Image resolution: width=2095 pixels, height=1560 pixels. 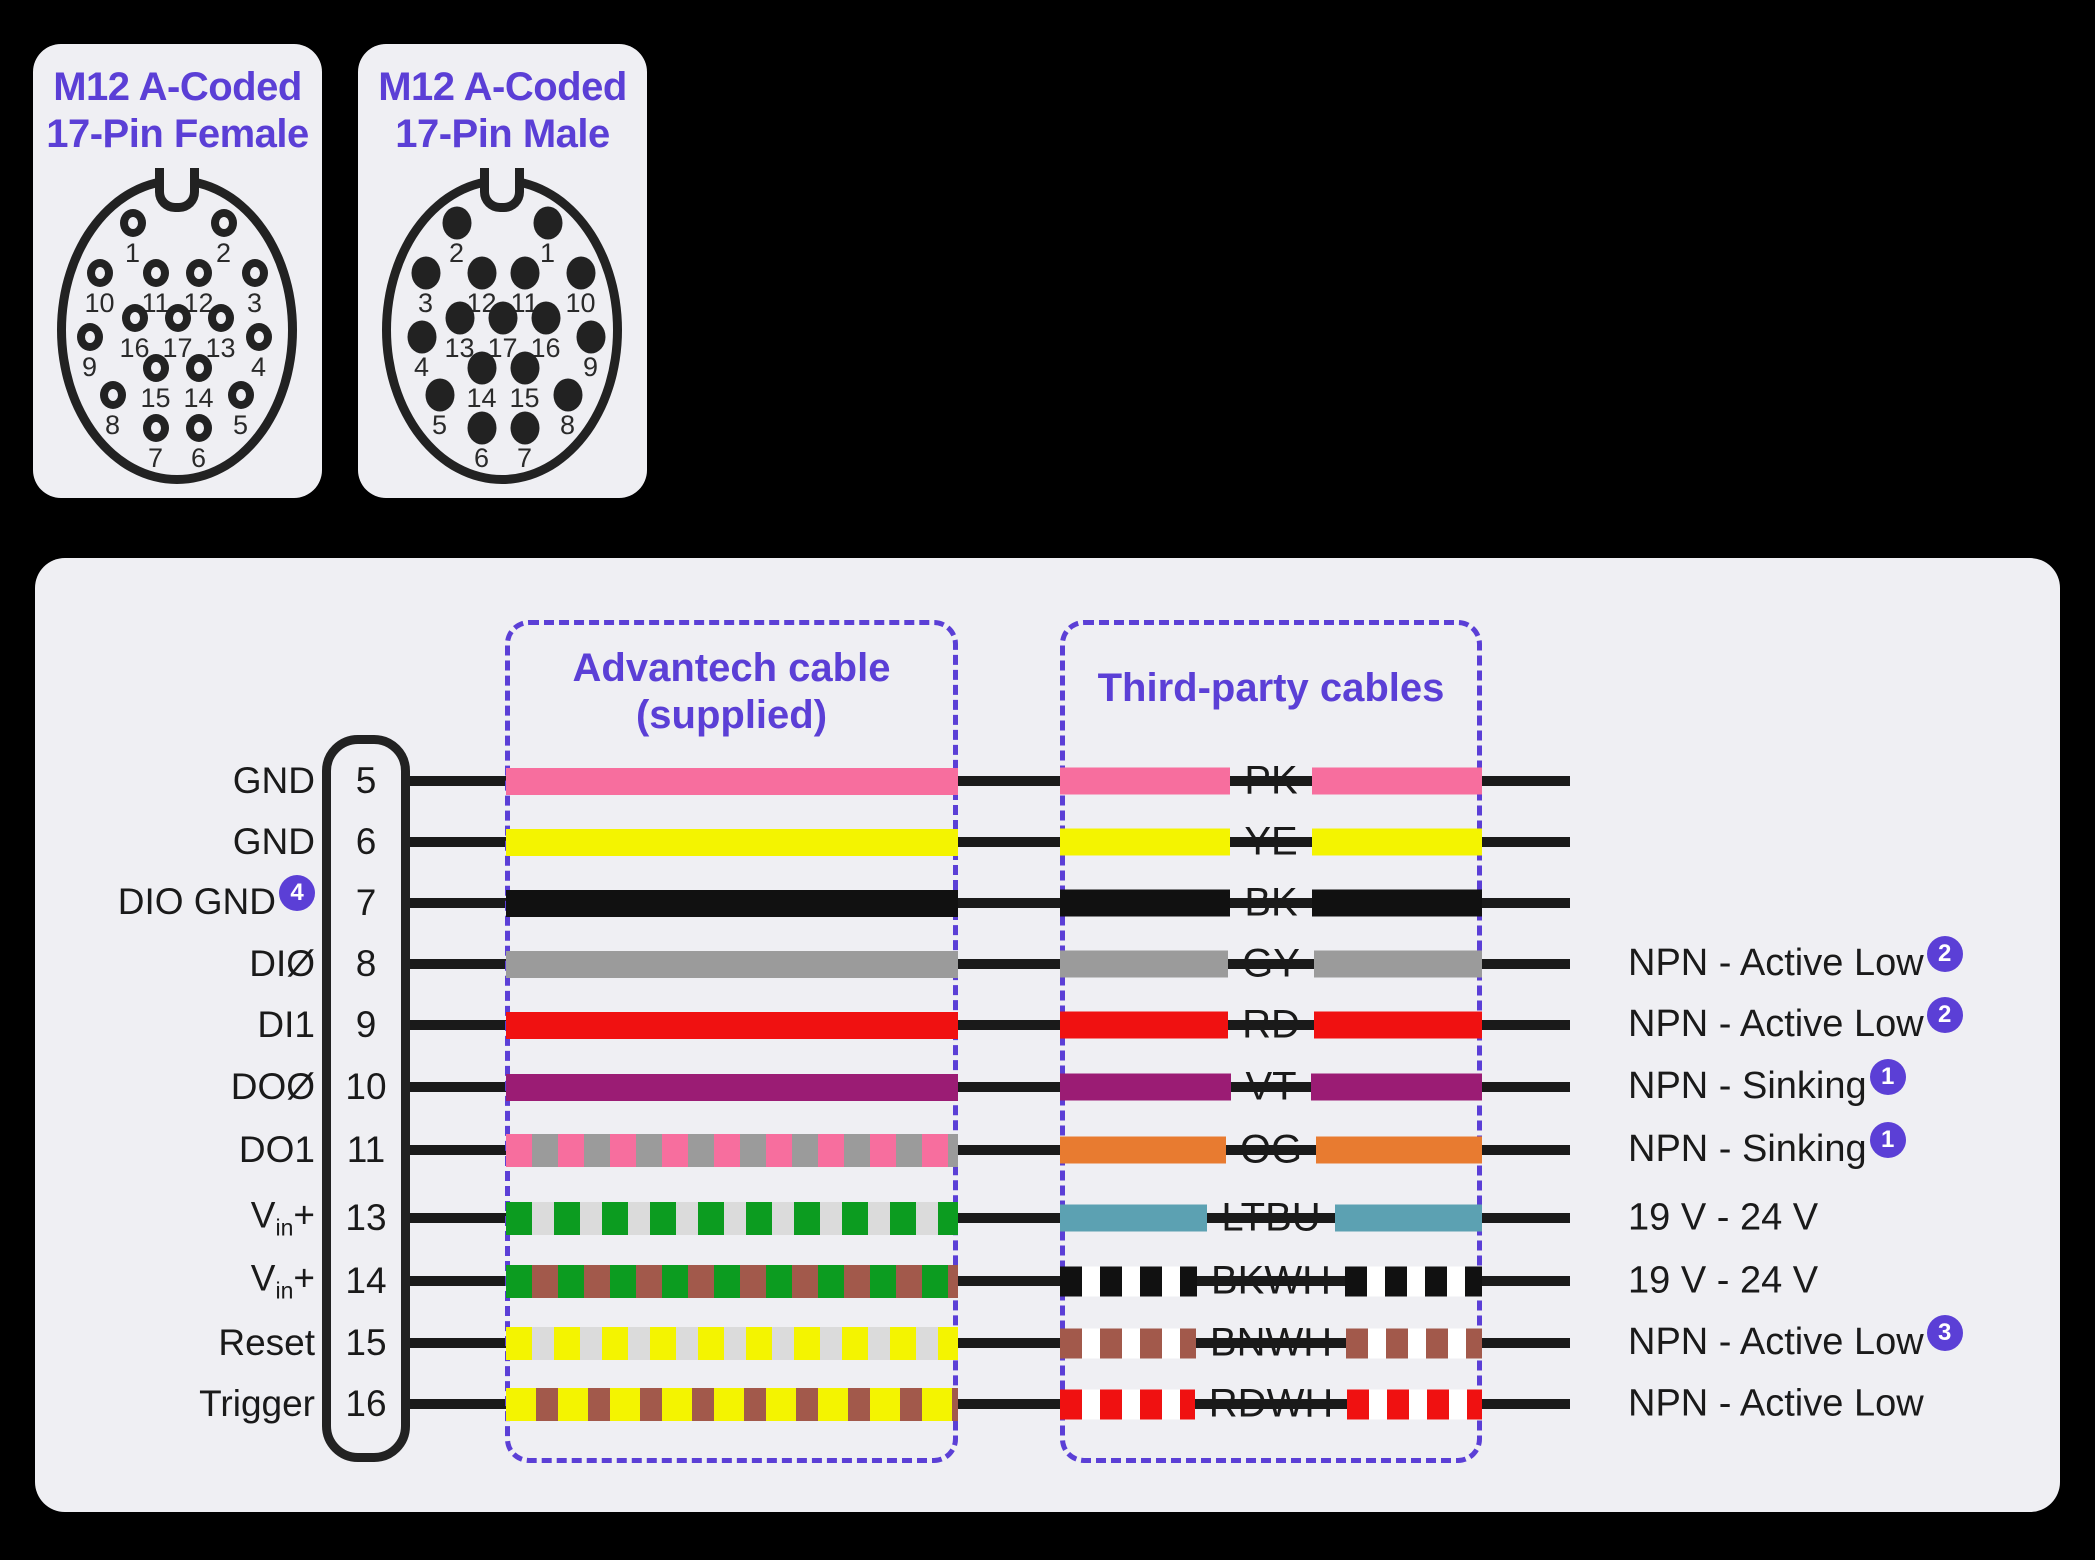 I want to click on connector-keying-notch, so click(x=502, y=190).